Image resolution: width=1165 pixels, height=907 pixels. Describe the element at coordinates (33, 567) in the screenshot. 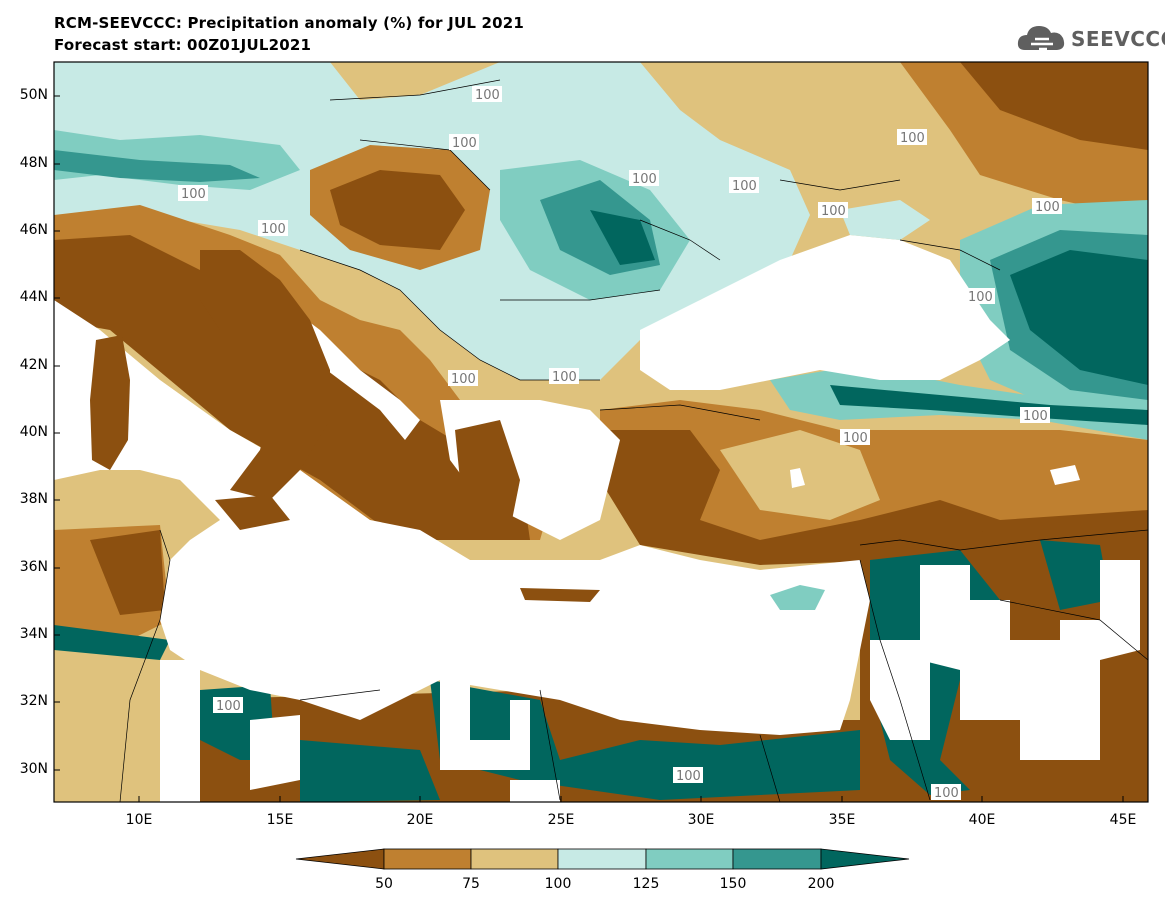

I see `lat-label-36n: 36N` at that location.